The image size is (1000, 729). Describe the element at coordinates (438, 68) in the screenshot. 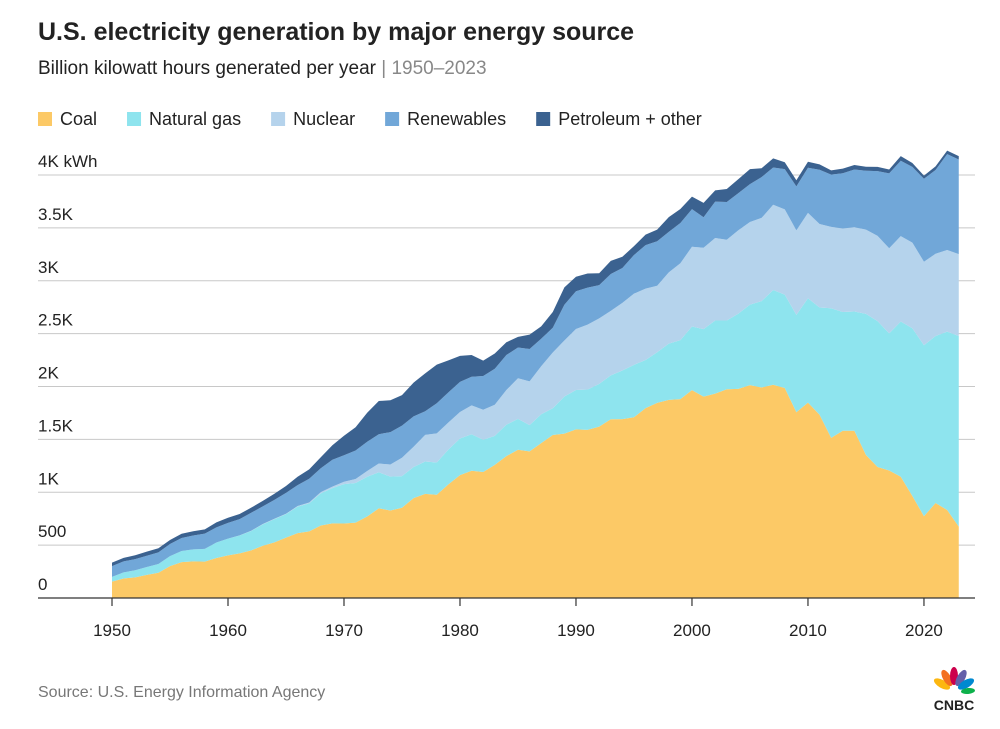

I see `subtitle-range: 1950–2023` at that location.